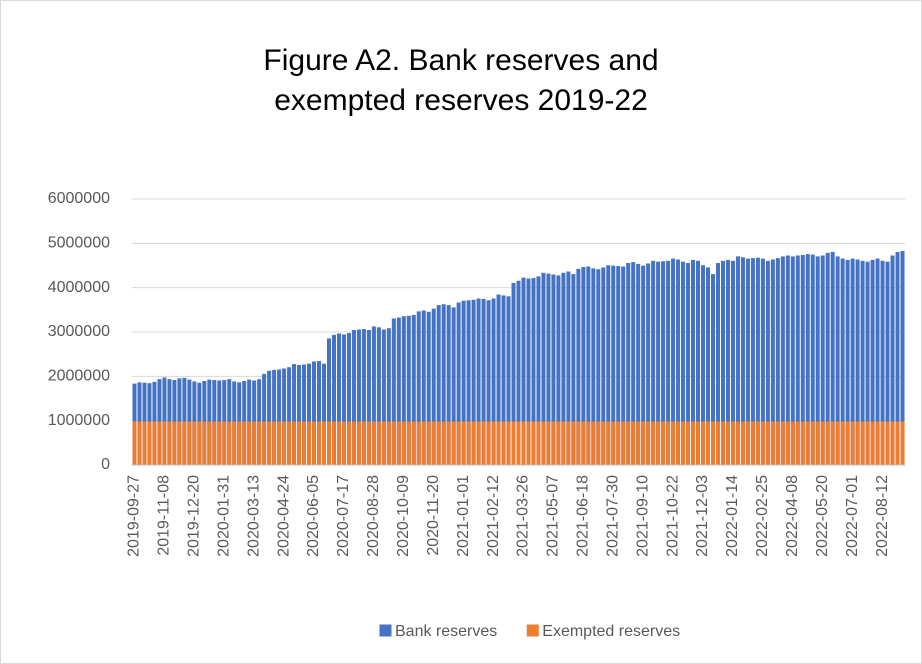 The height and width of the screenshot is (664, 922). I want to click on x-tick-label: 2021-07-30, so click(612, 516).